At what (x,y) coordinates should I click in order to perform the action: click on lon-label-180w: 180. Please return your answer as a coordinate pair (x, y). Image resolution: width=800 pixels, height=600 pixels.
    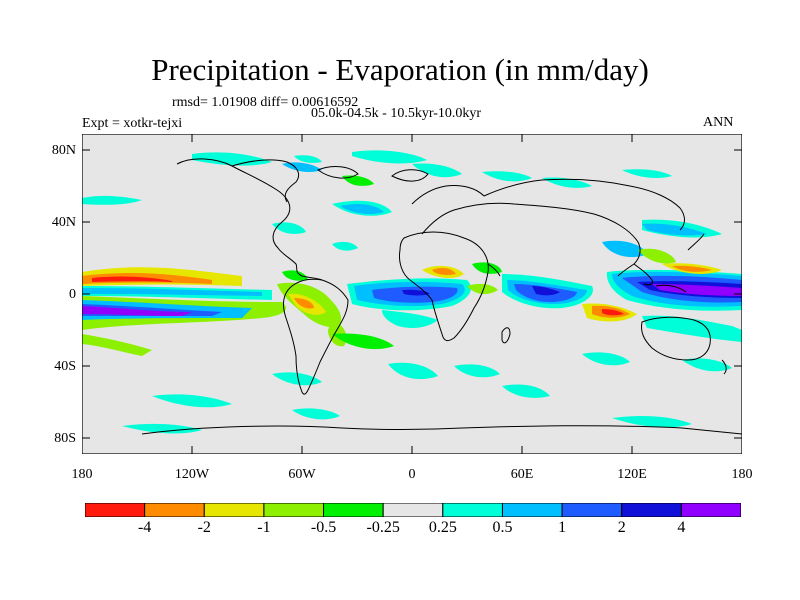
    Looking at the image, I should click on (82, 474).